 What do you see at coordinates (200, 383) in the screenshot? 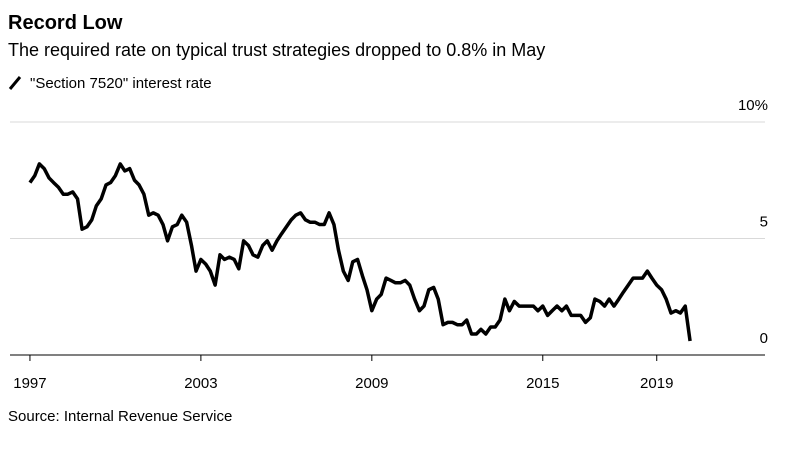
I see `x-tick-label: 2003` at bounding box center [200, 383].